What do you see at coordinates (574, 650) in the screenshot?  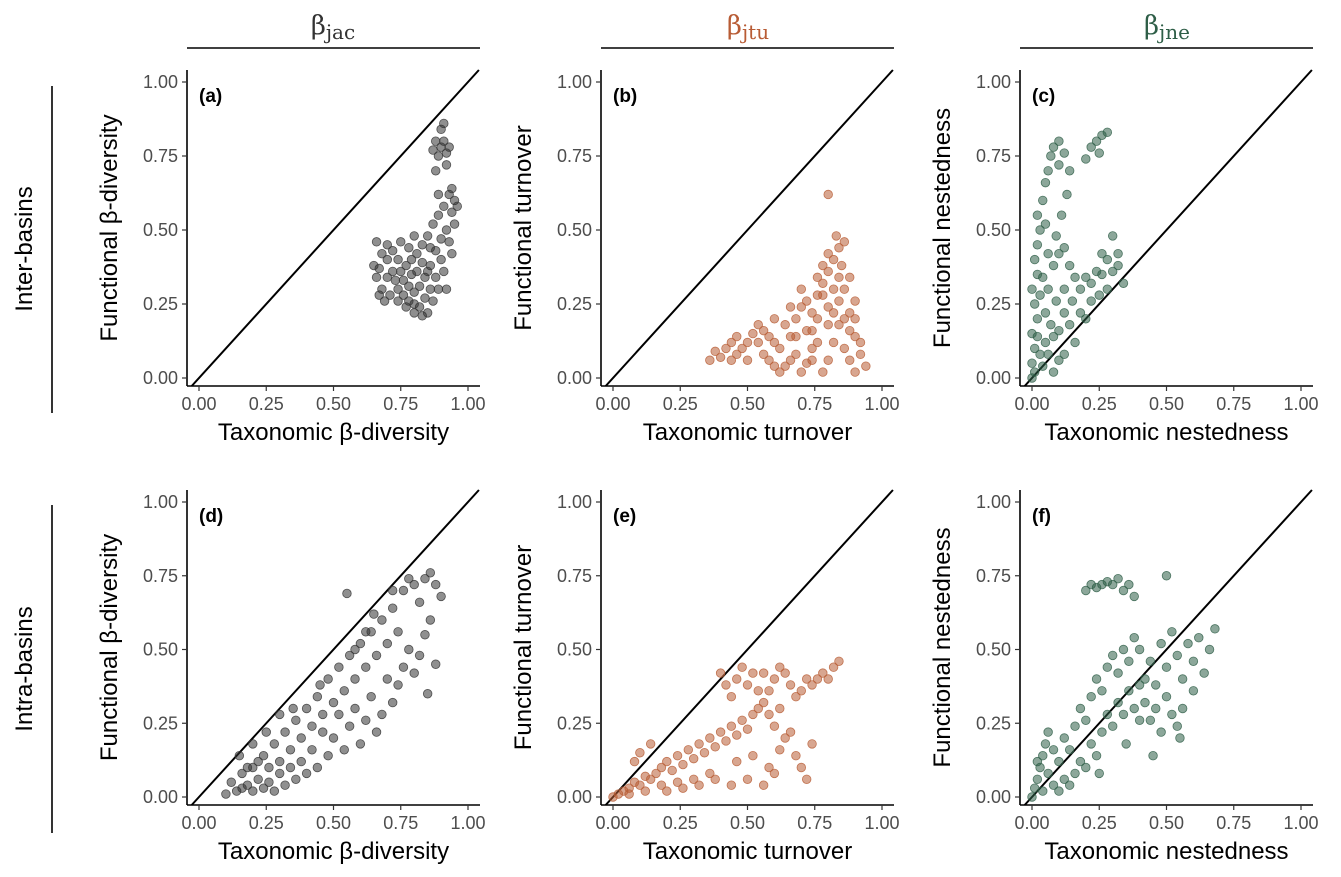 I see `y-tick-label: 0.50` at bounding box center [574, 650].